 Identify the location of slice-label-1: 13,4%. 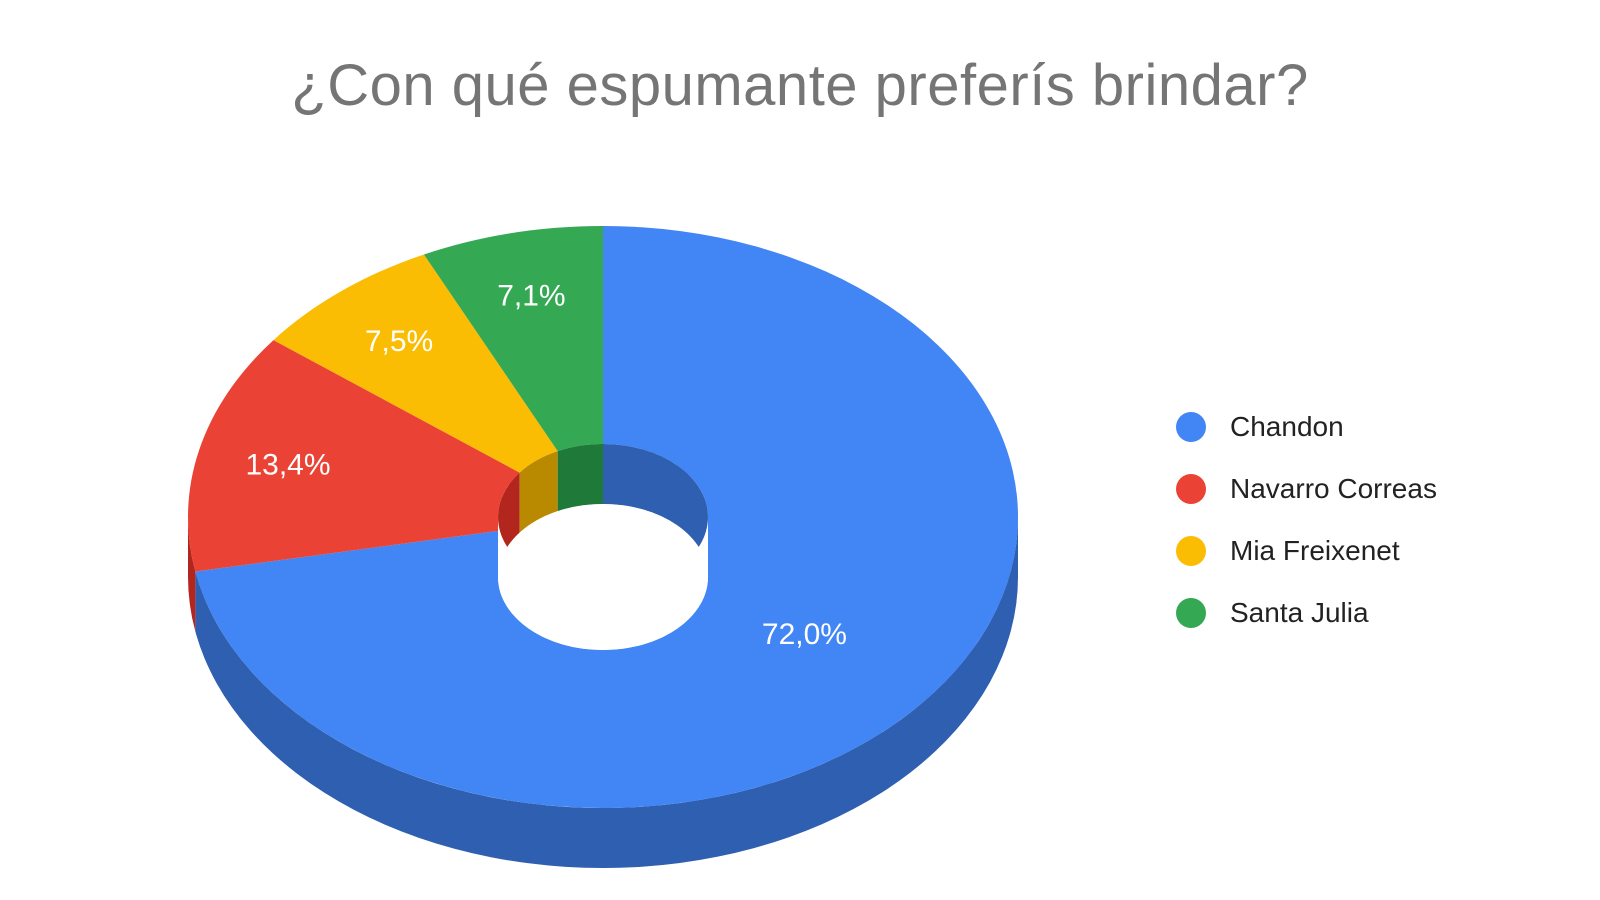
(287, 465).